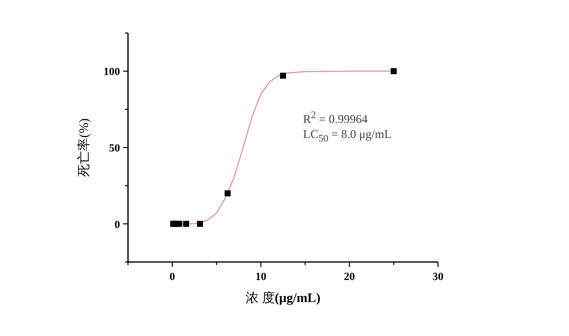  Describe the element at coordinates (114, 148) in the screenshot. I see `y-tick-label: 50` at that location.